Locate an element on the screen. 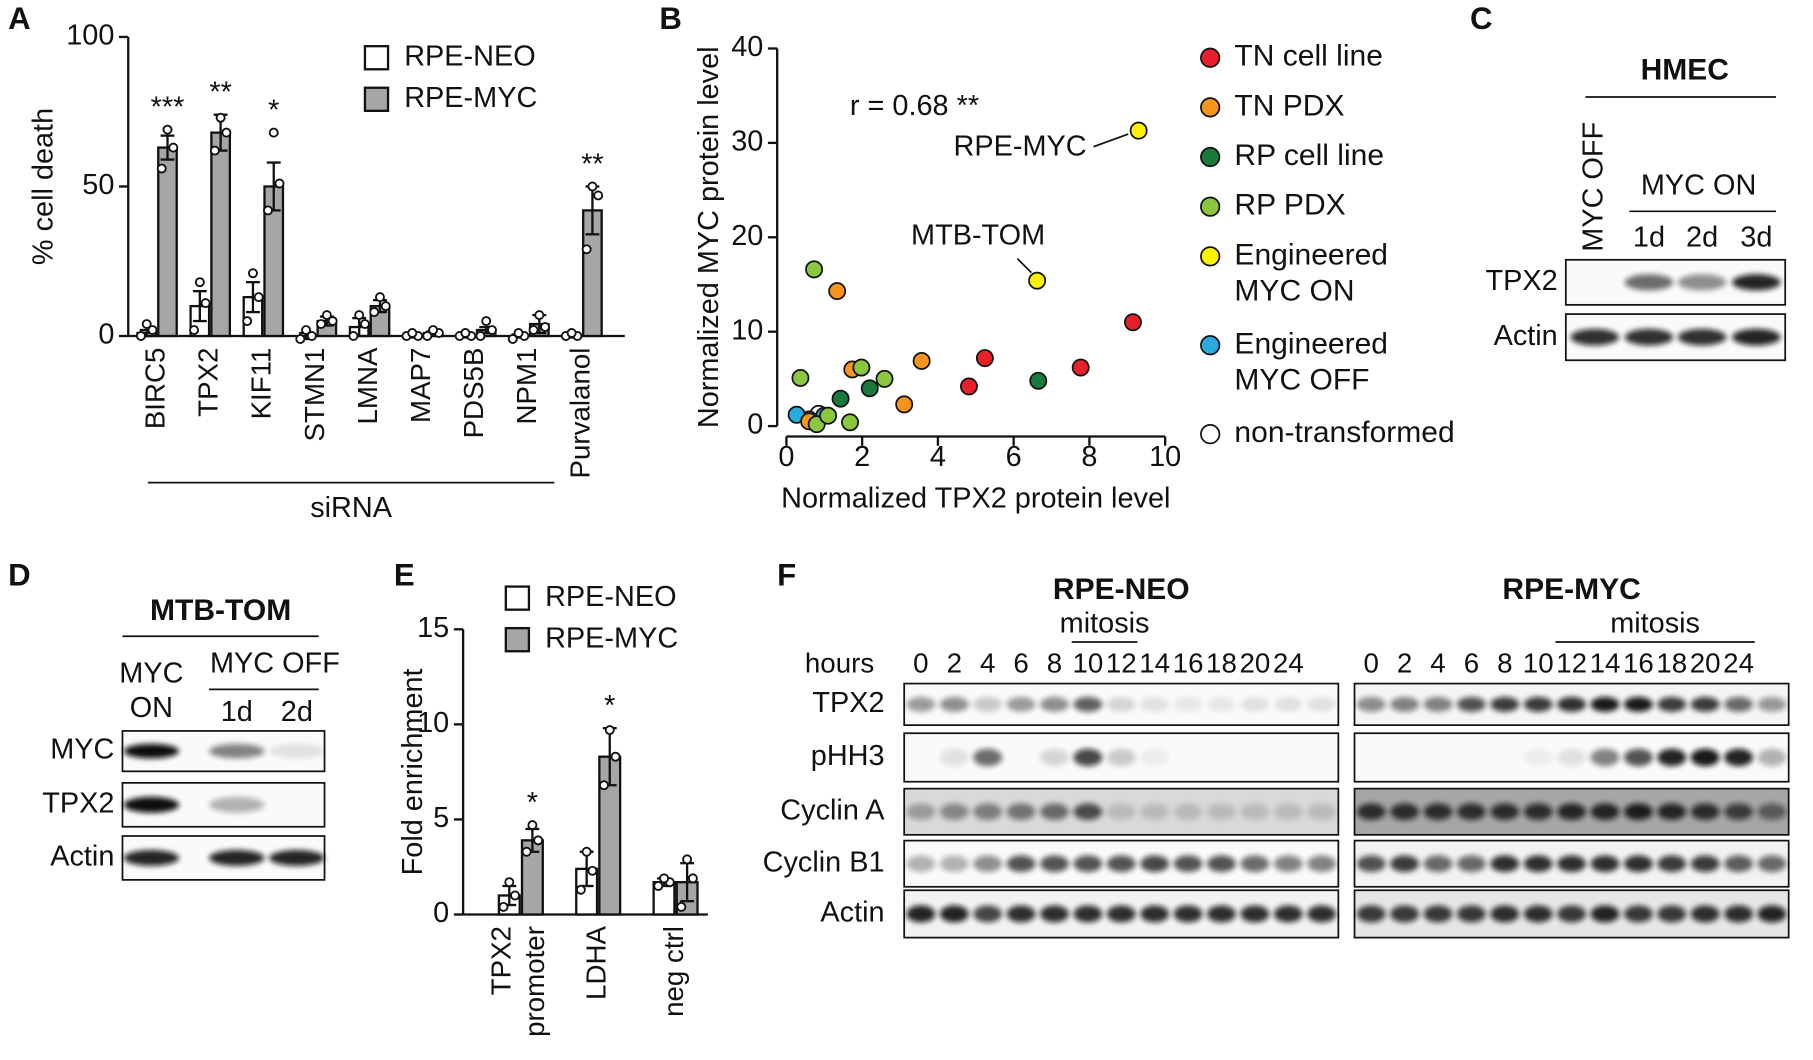  x-tick-label: MAP7 is located at coordinates (420, 385).